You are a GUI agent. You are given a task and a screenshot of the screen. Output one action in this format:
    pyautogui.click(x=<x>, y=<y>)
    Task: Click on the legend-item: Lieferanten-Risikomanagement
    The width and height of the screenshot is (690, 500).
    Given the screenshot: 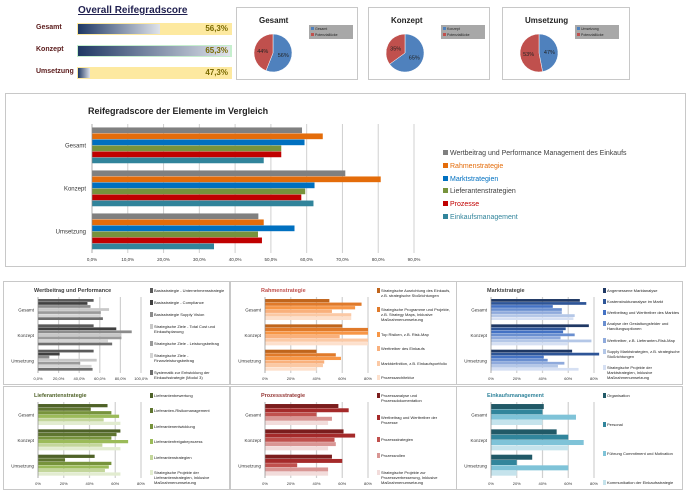 What is the action you would take?
    pyautogui.click(x=188, y=411)
    